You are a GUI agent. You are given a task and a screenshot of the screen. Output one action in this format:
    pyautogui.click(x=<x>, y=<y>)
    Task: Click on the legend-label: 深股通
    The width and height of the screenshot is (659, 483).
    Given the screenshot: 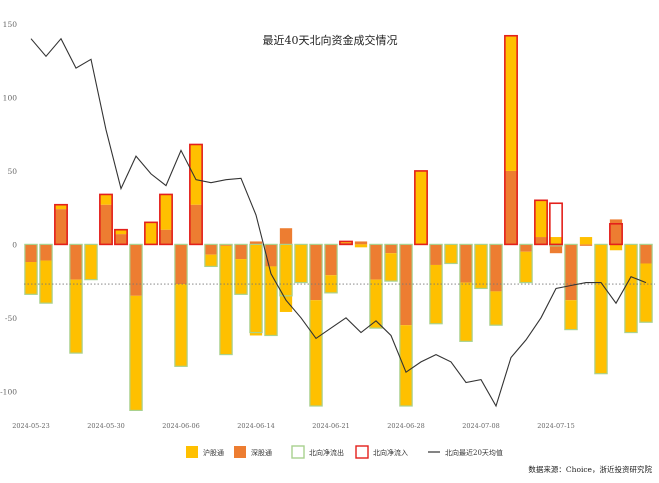 What is the action you would take?
    pyautogui.click(x=261, y=452)
    